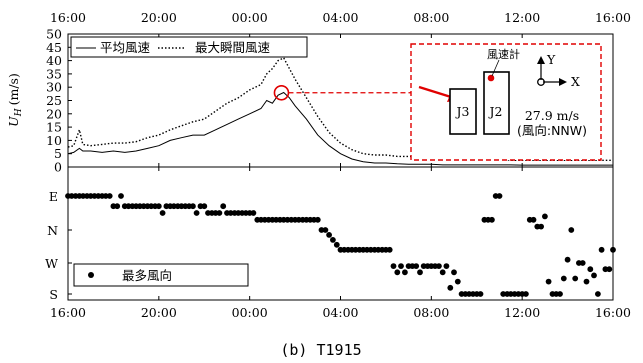  Describe the element at coordinates (495, 111) in the screenshot. I see `building-j2-label: J2` at that location.